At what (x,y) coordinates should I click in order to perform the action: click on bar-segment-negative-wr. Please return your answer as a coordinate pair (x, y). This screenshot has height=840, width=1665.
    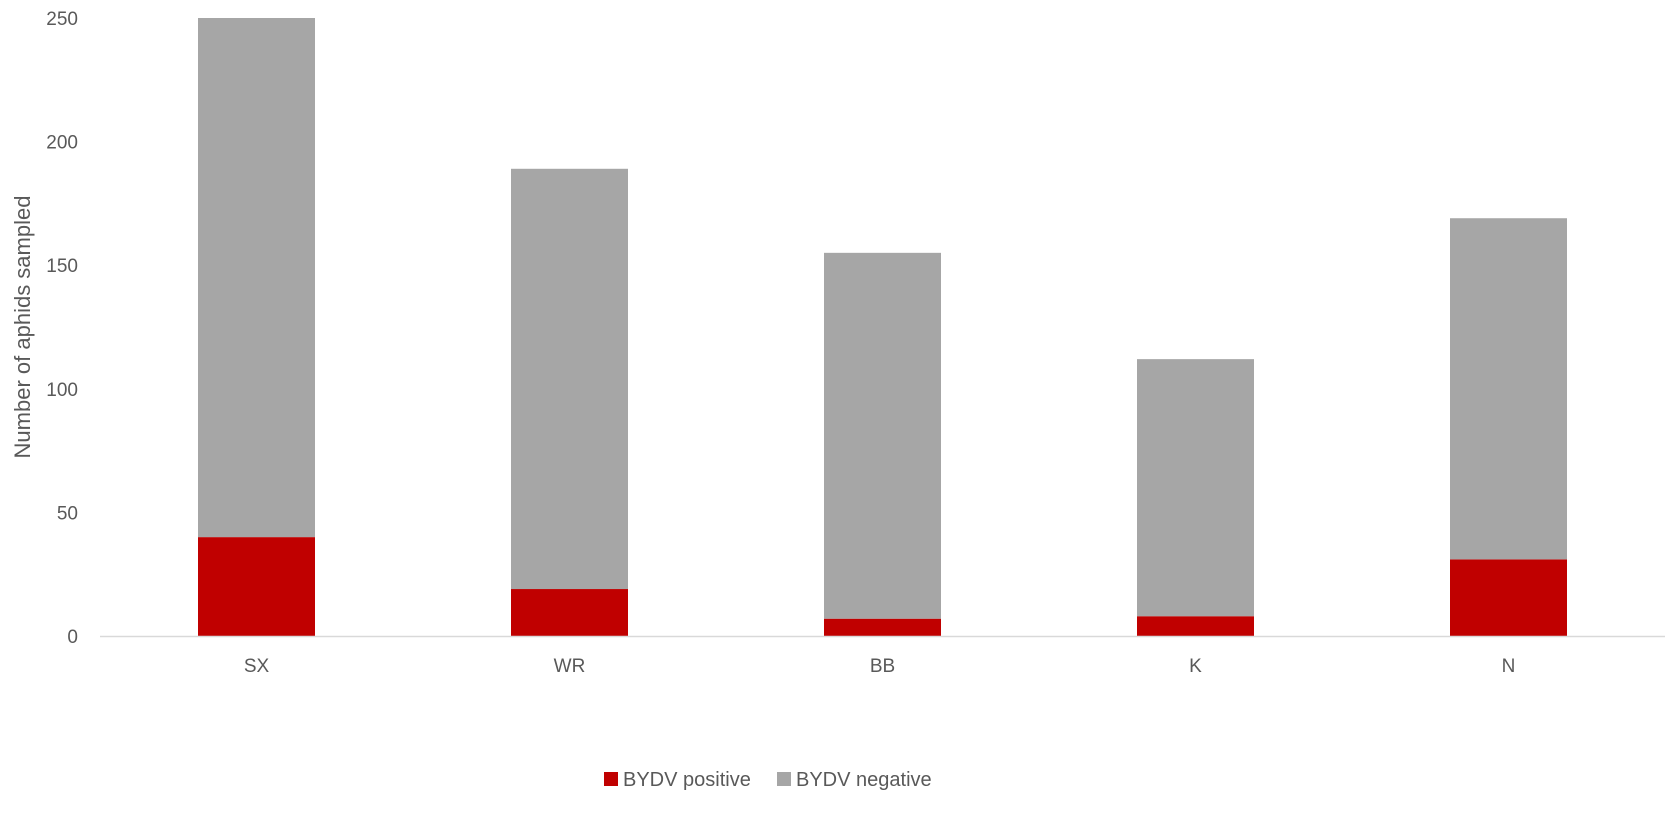
    Looking at the image, I should click on (569, 379).